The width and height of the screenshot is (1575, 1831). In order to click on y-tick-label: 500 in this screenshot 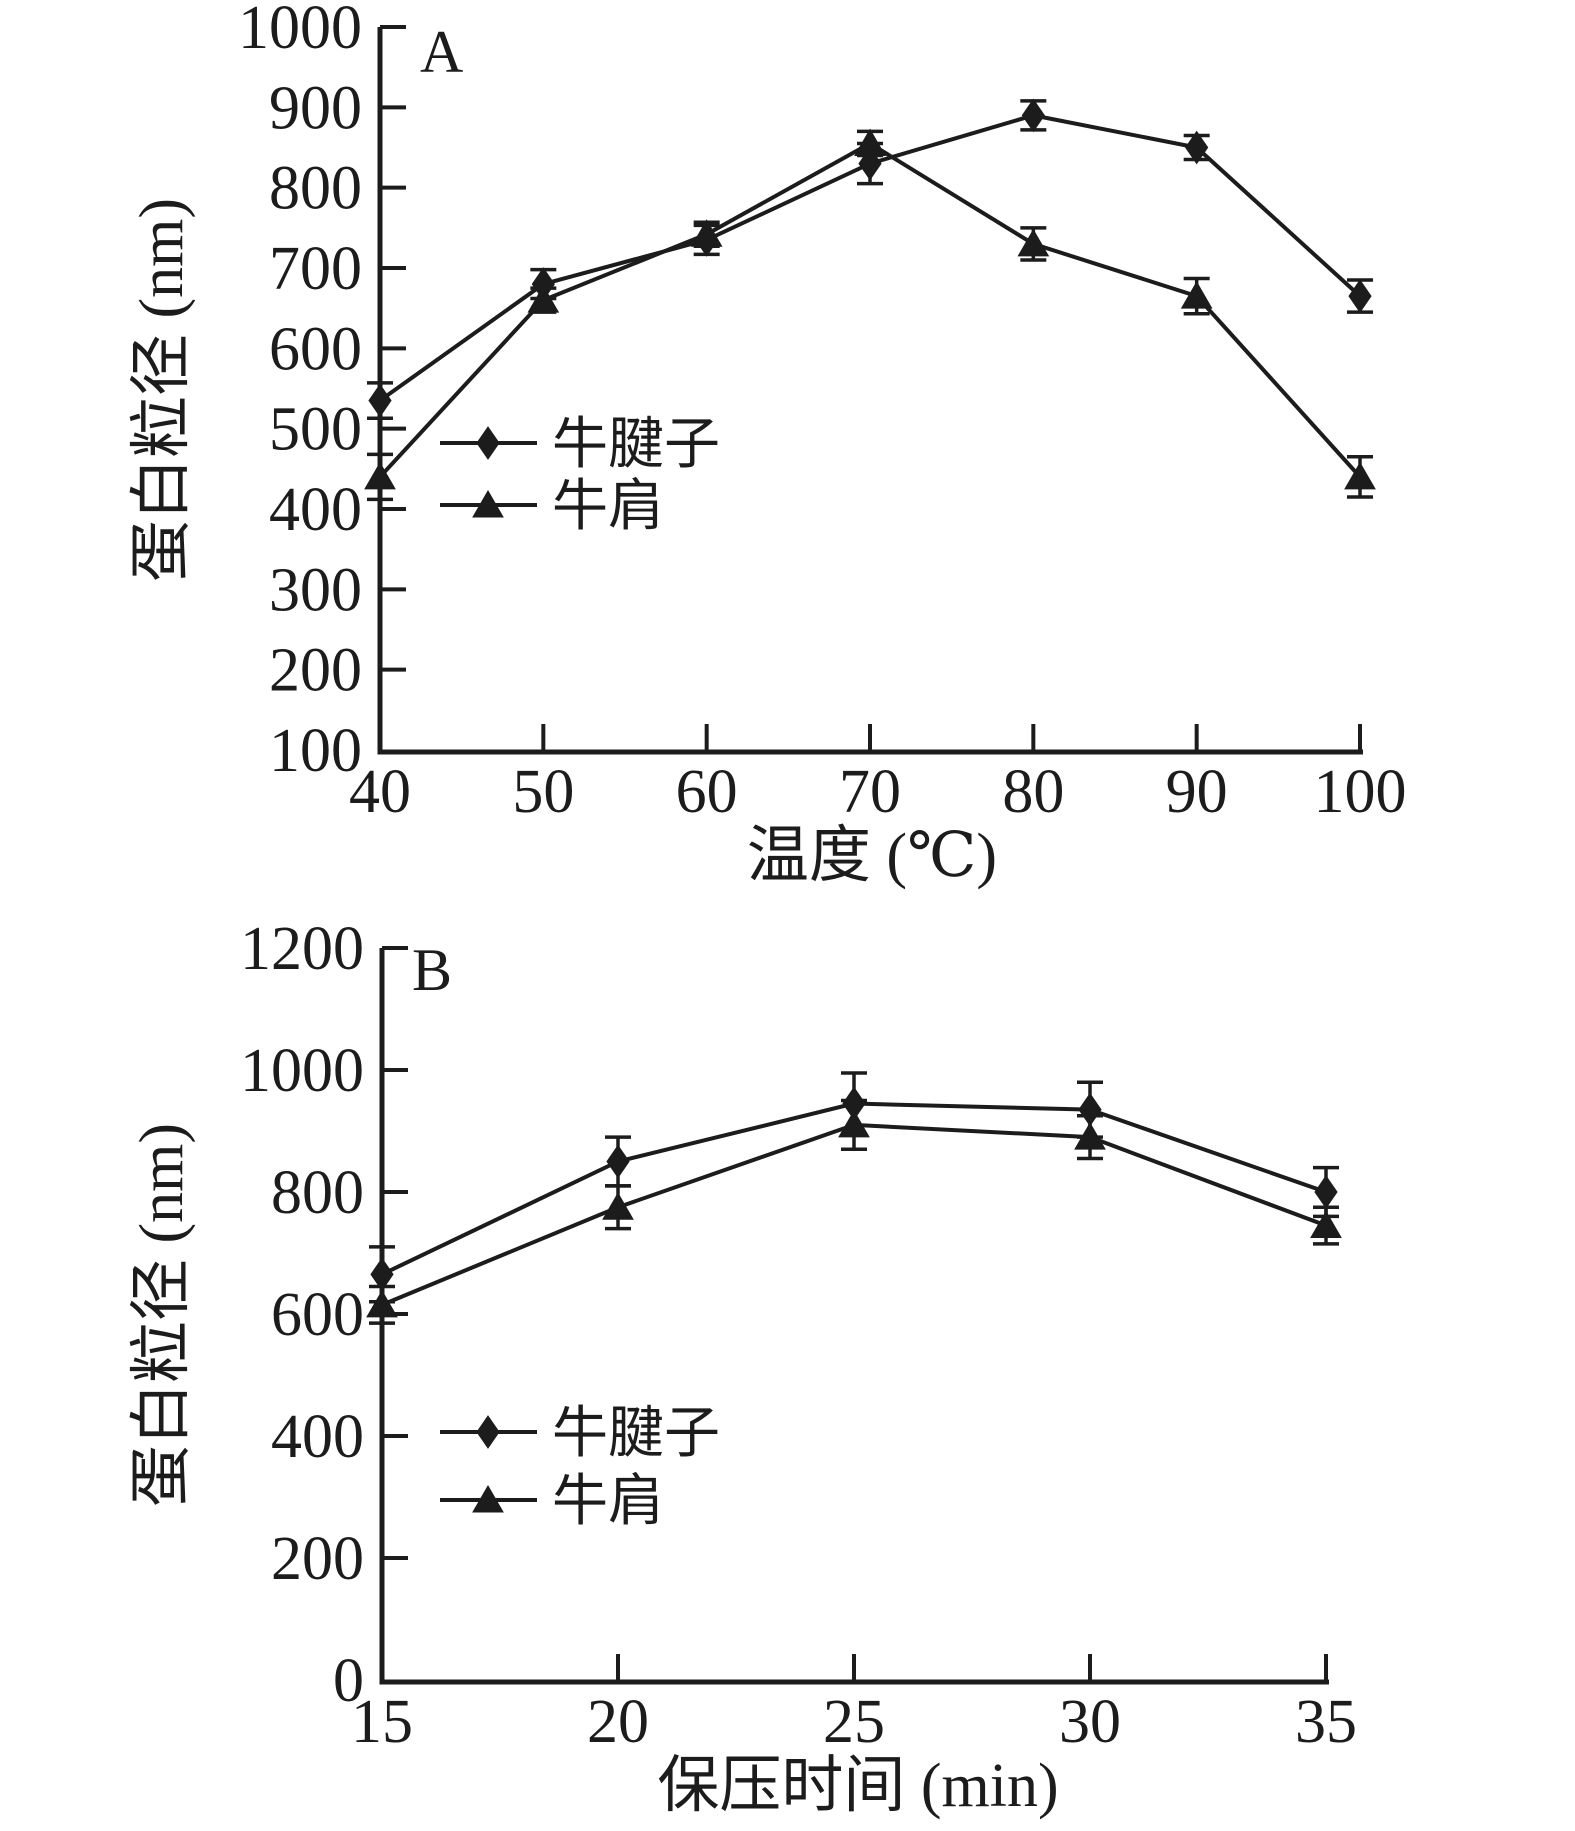, I will do `click(315, 430)`.